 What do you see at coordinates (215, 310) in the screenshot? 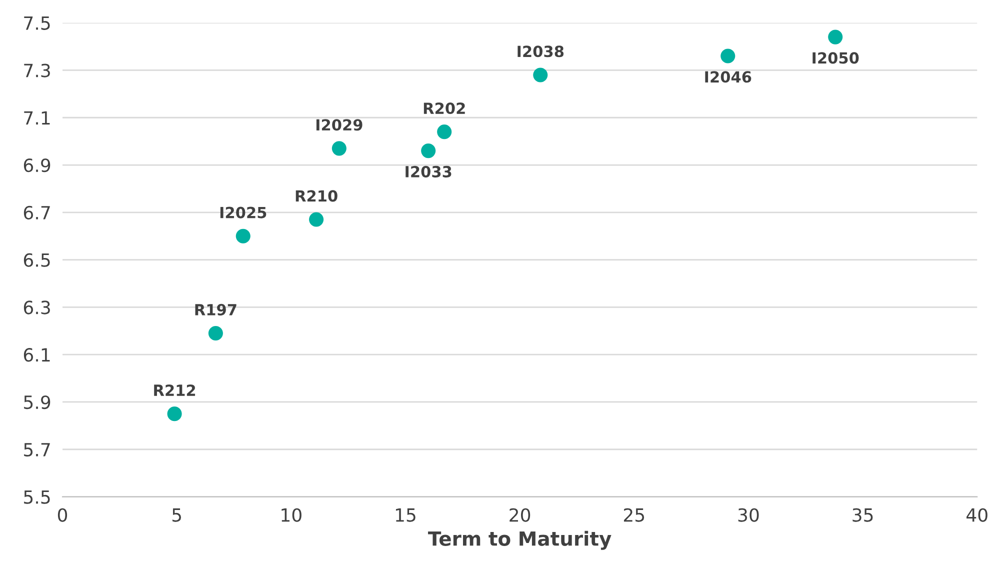
I see `annotation: R197` at bounding box center [215, 310].